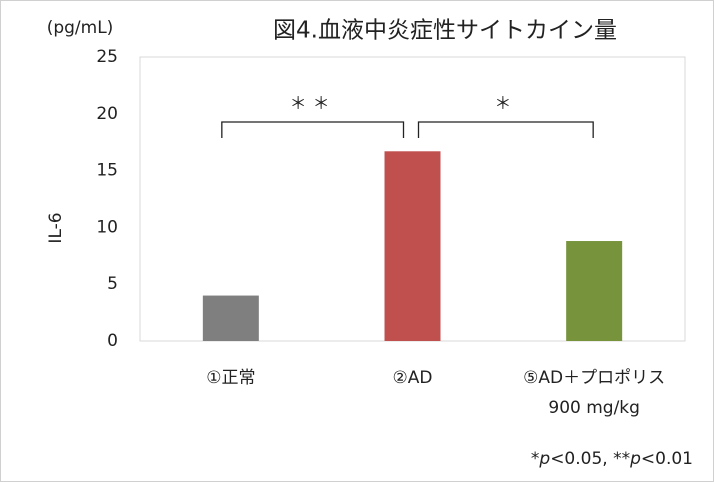  What do you see at coordinates (230, 378) in the screenshot?
I see `x-tick-label: ①正常` at bounding box center [230, 378].